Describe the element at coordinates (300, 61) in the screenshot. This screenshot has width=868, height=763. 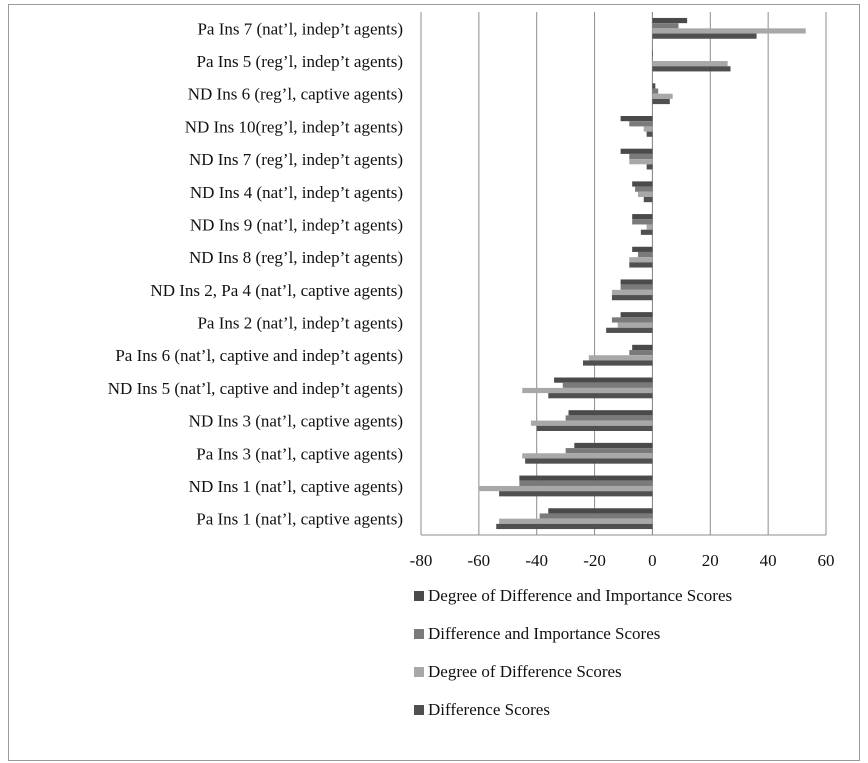
I see `category-label: Pa Ins 5 (reg’l, indep’t agents)` at that location.